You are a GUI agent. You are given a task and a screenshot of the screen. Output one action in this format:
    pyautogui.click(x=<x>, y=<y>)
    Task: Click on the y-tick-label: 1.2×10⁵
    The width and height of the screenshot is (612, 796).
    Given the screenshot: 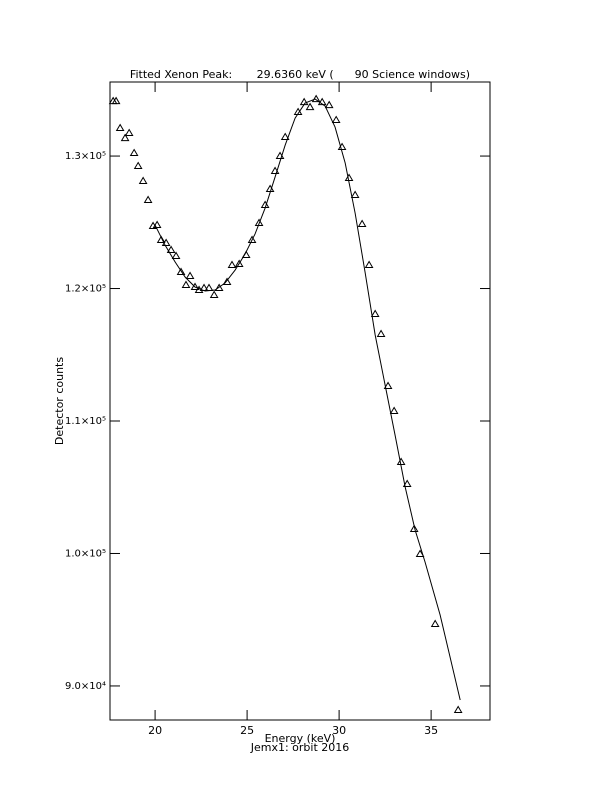 What is the action you would take?
    pyautogui.click(x=85, y=289)
    